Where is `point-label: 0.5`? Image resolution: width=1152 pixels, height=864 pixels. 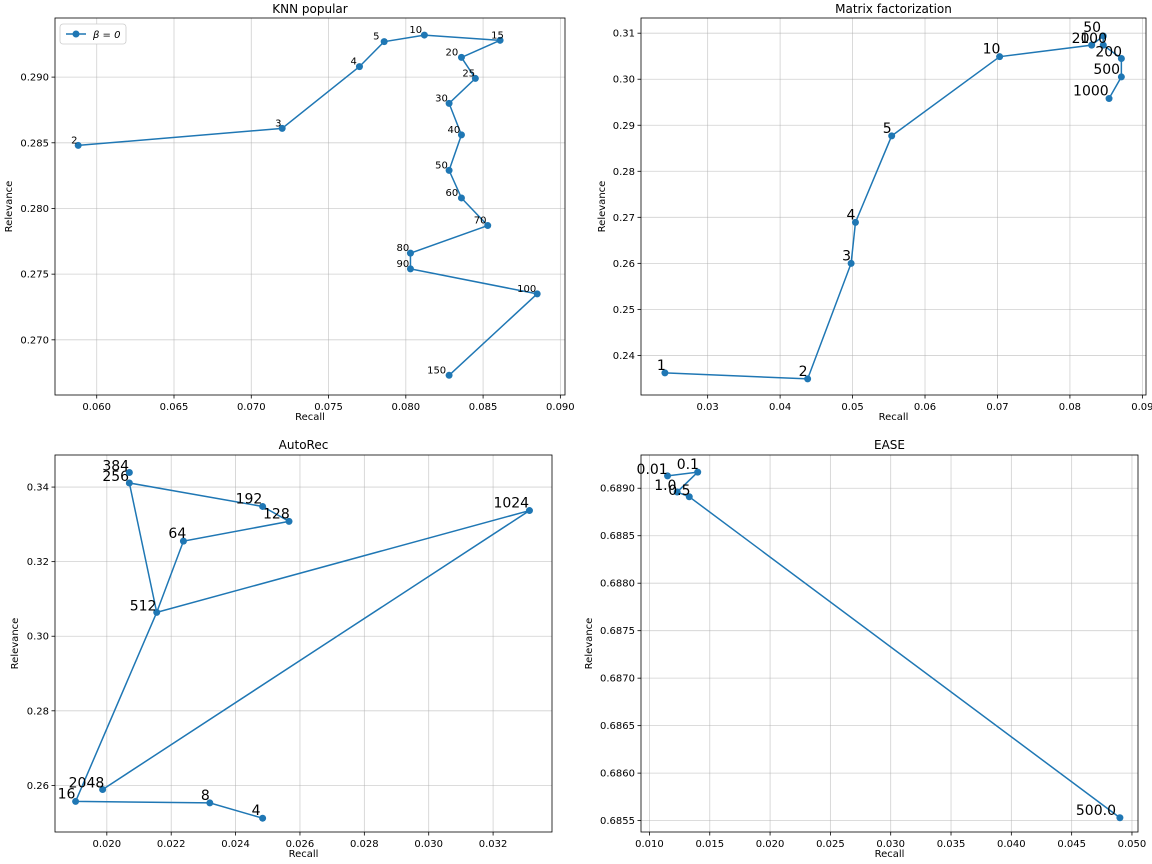 point-label: 0.5 is located at coordinates (679, 491).